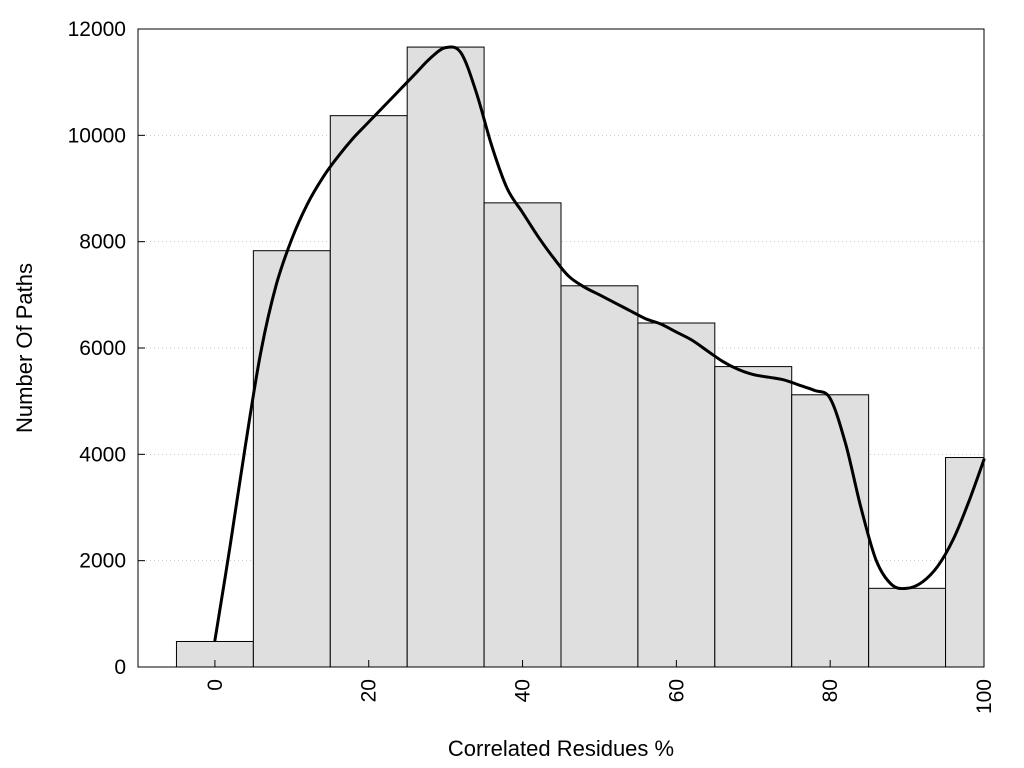  What do you see at coordinates (676, 690) in the screenshot?
I see `x-tick-label: 60` at bounding box center [676, 690].